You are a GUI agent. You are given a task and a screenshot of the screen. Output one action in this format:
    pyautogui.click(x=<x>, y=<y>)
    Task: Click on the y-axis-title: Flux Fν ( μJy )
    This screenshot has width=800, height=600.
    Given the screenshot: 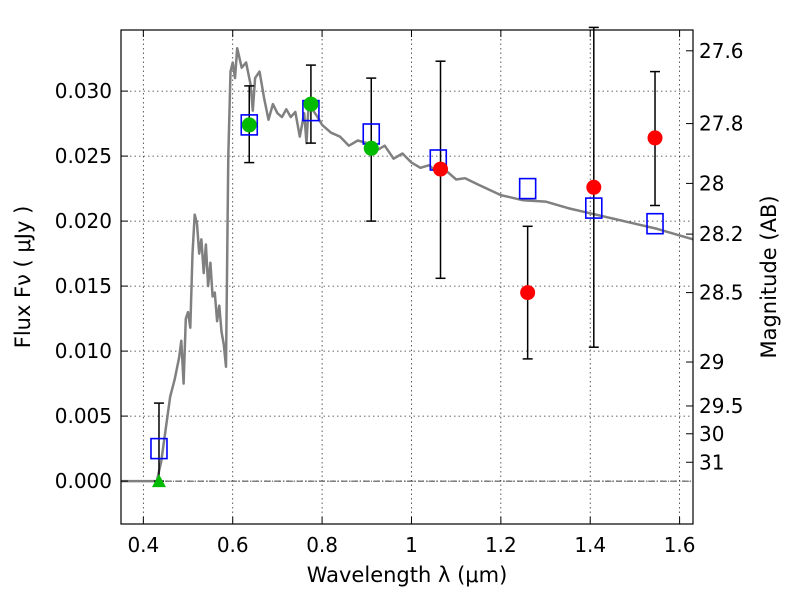 What is the action you would take?
    pyautogui.click(x=23, y=277)
    